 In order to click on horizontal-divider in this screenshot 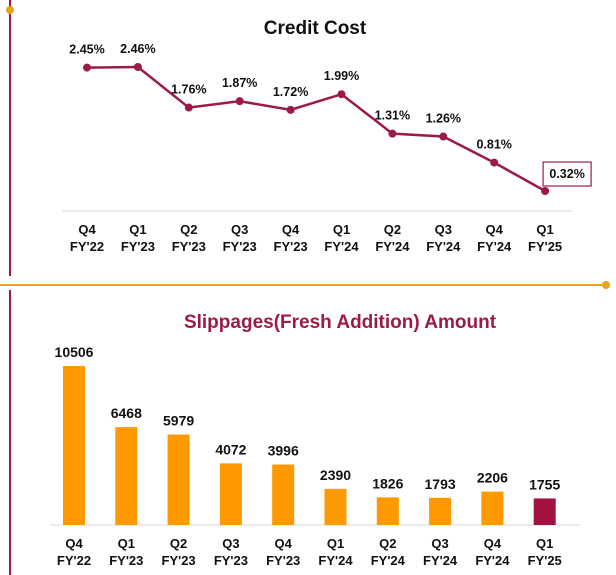, I will do `click(303, 285)`.